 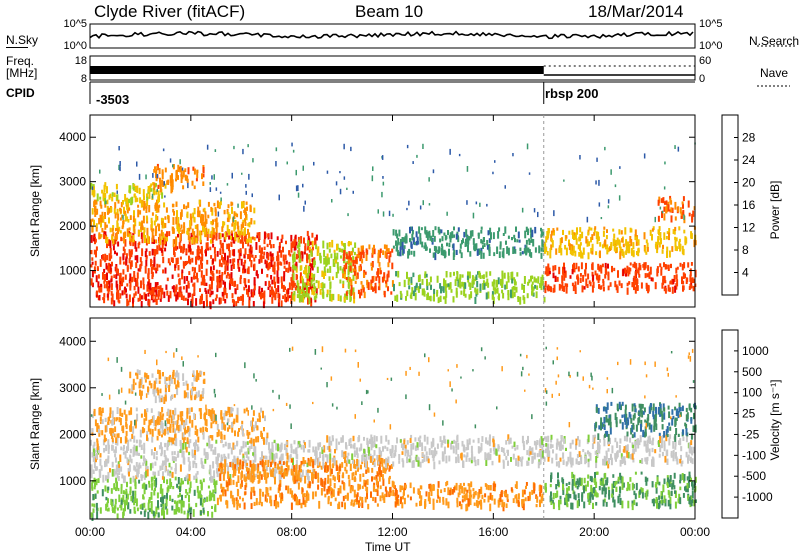 I want to click on scatter-echoes, so click(x=393, y=182).